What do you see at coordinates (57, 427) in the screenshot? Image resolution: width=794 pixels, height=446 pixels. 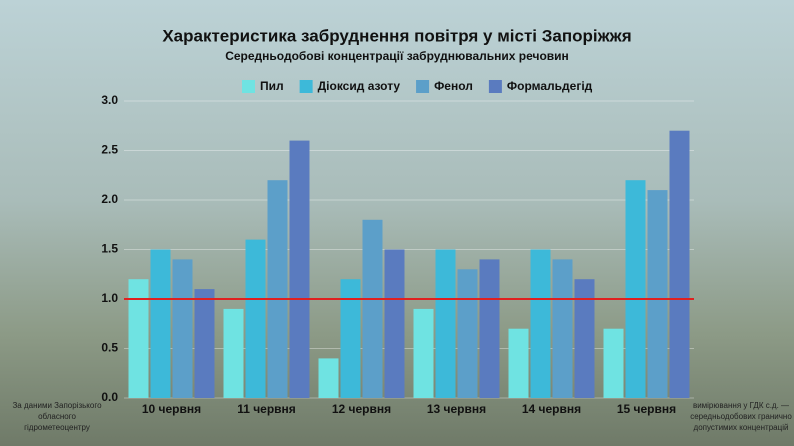 I see `source-note: гідрометеоцентру` at bounding box center [57, 427].